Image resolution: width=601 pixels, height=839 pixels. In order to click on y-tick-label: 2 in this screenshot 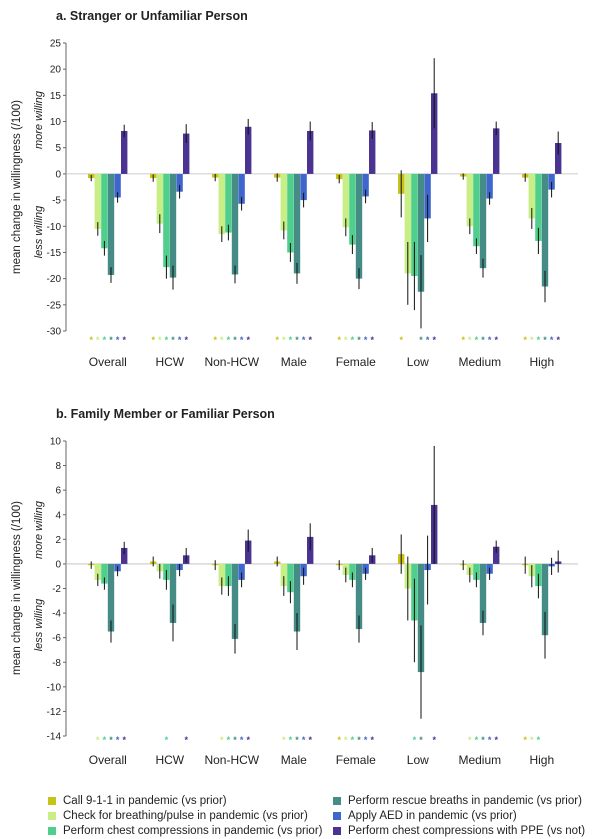, I will do `click(58, 540)`.